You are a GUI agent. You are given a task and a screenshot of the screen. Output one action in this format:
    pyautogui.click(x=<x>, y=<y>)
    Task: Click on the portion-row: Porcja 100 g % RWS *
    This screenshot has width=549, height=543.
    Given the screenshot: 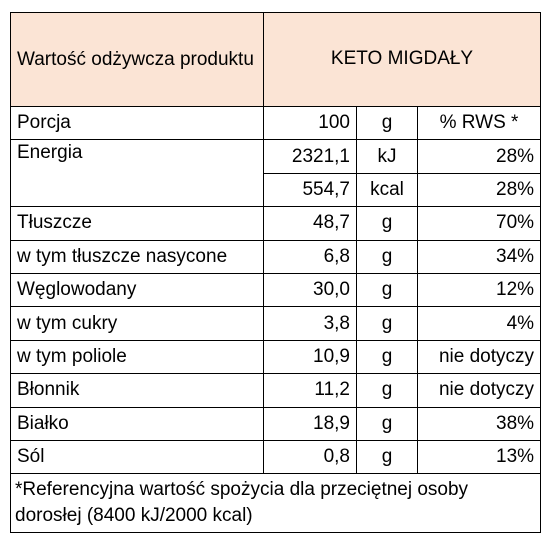 What is the action you would take?
    pyautogui.click(x=276, y=123)
    